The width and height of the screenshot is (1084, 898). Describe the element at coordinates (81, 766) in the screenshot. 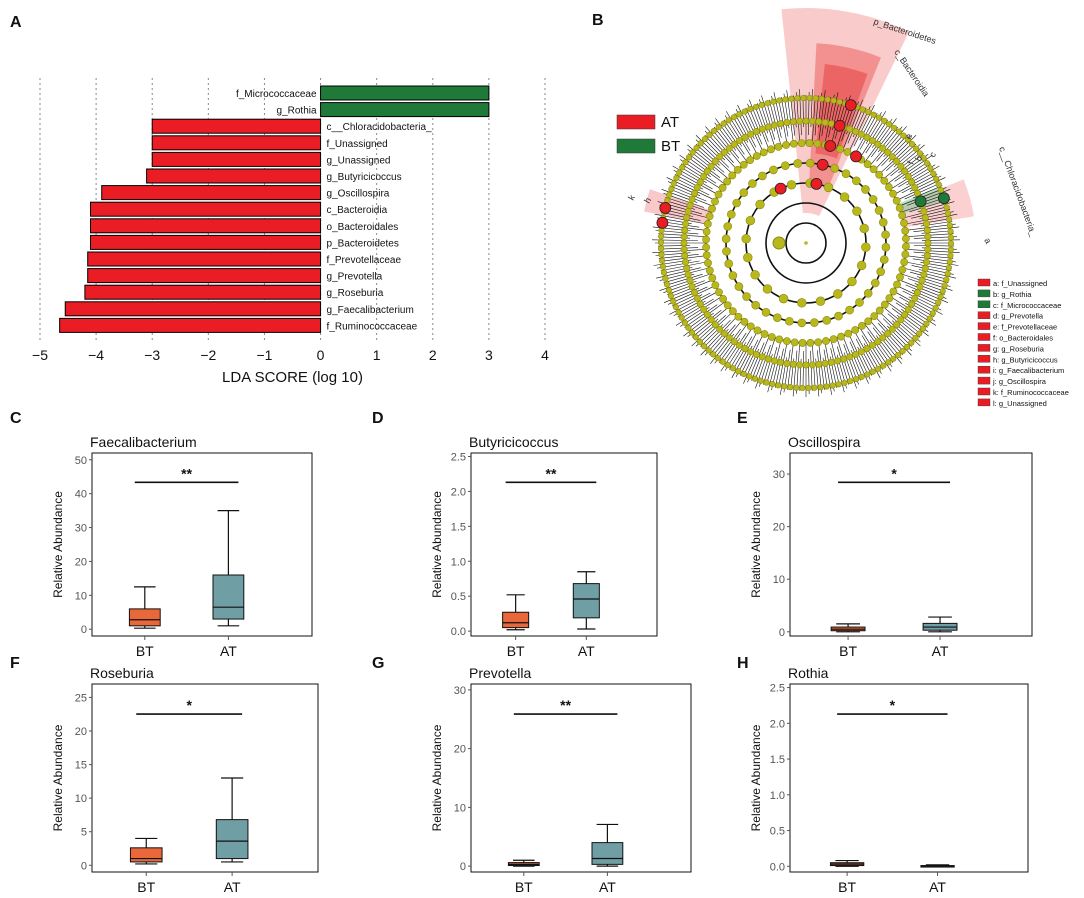

I see `y-tick-label: 15` at that location.